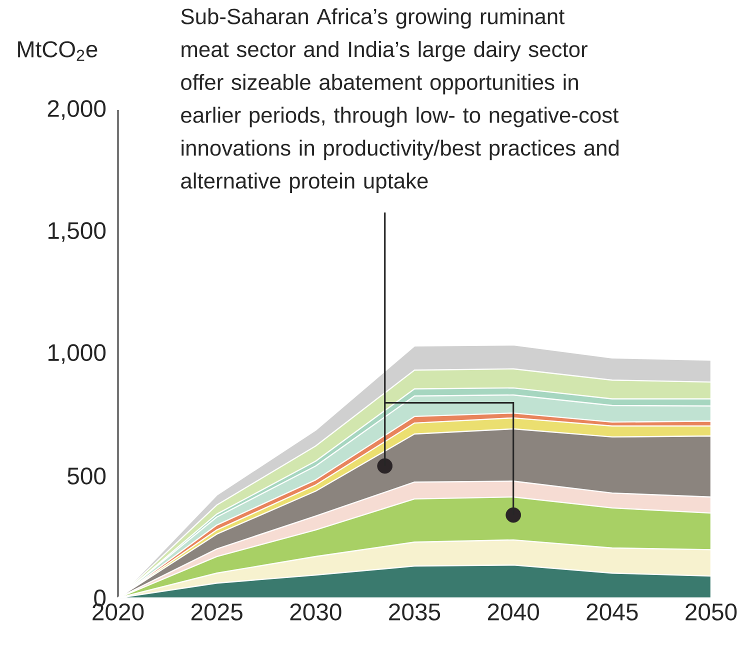  Describe the element at coordinates (216, 612) in the screenshot. I see `x-tick-label: 2025` at that location.